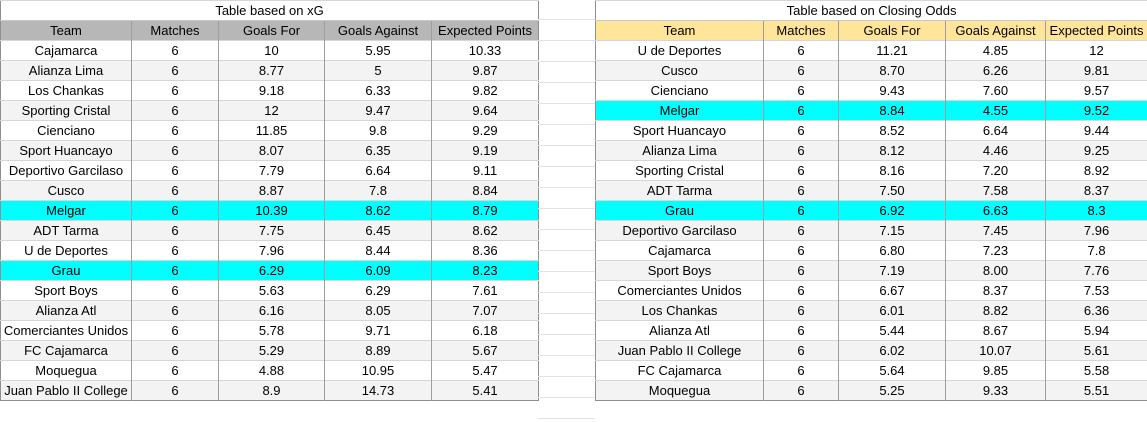  What do you see at coordinates (995, 270) in the screenshot?
I see `cell-goals_against: 8.00` at bounding box center [995, 270].